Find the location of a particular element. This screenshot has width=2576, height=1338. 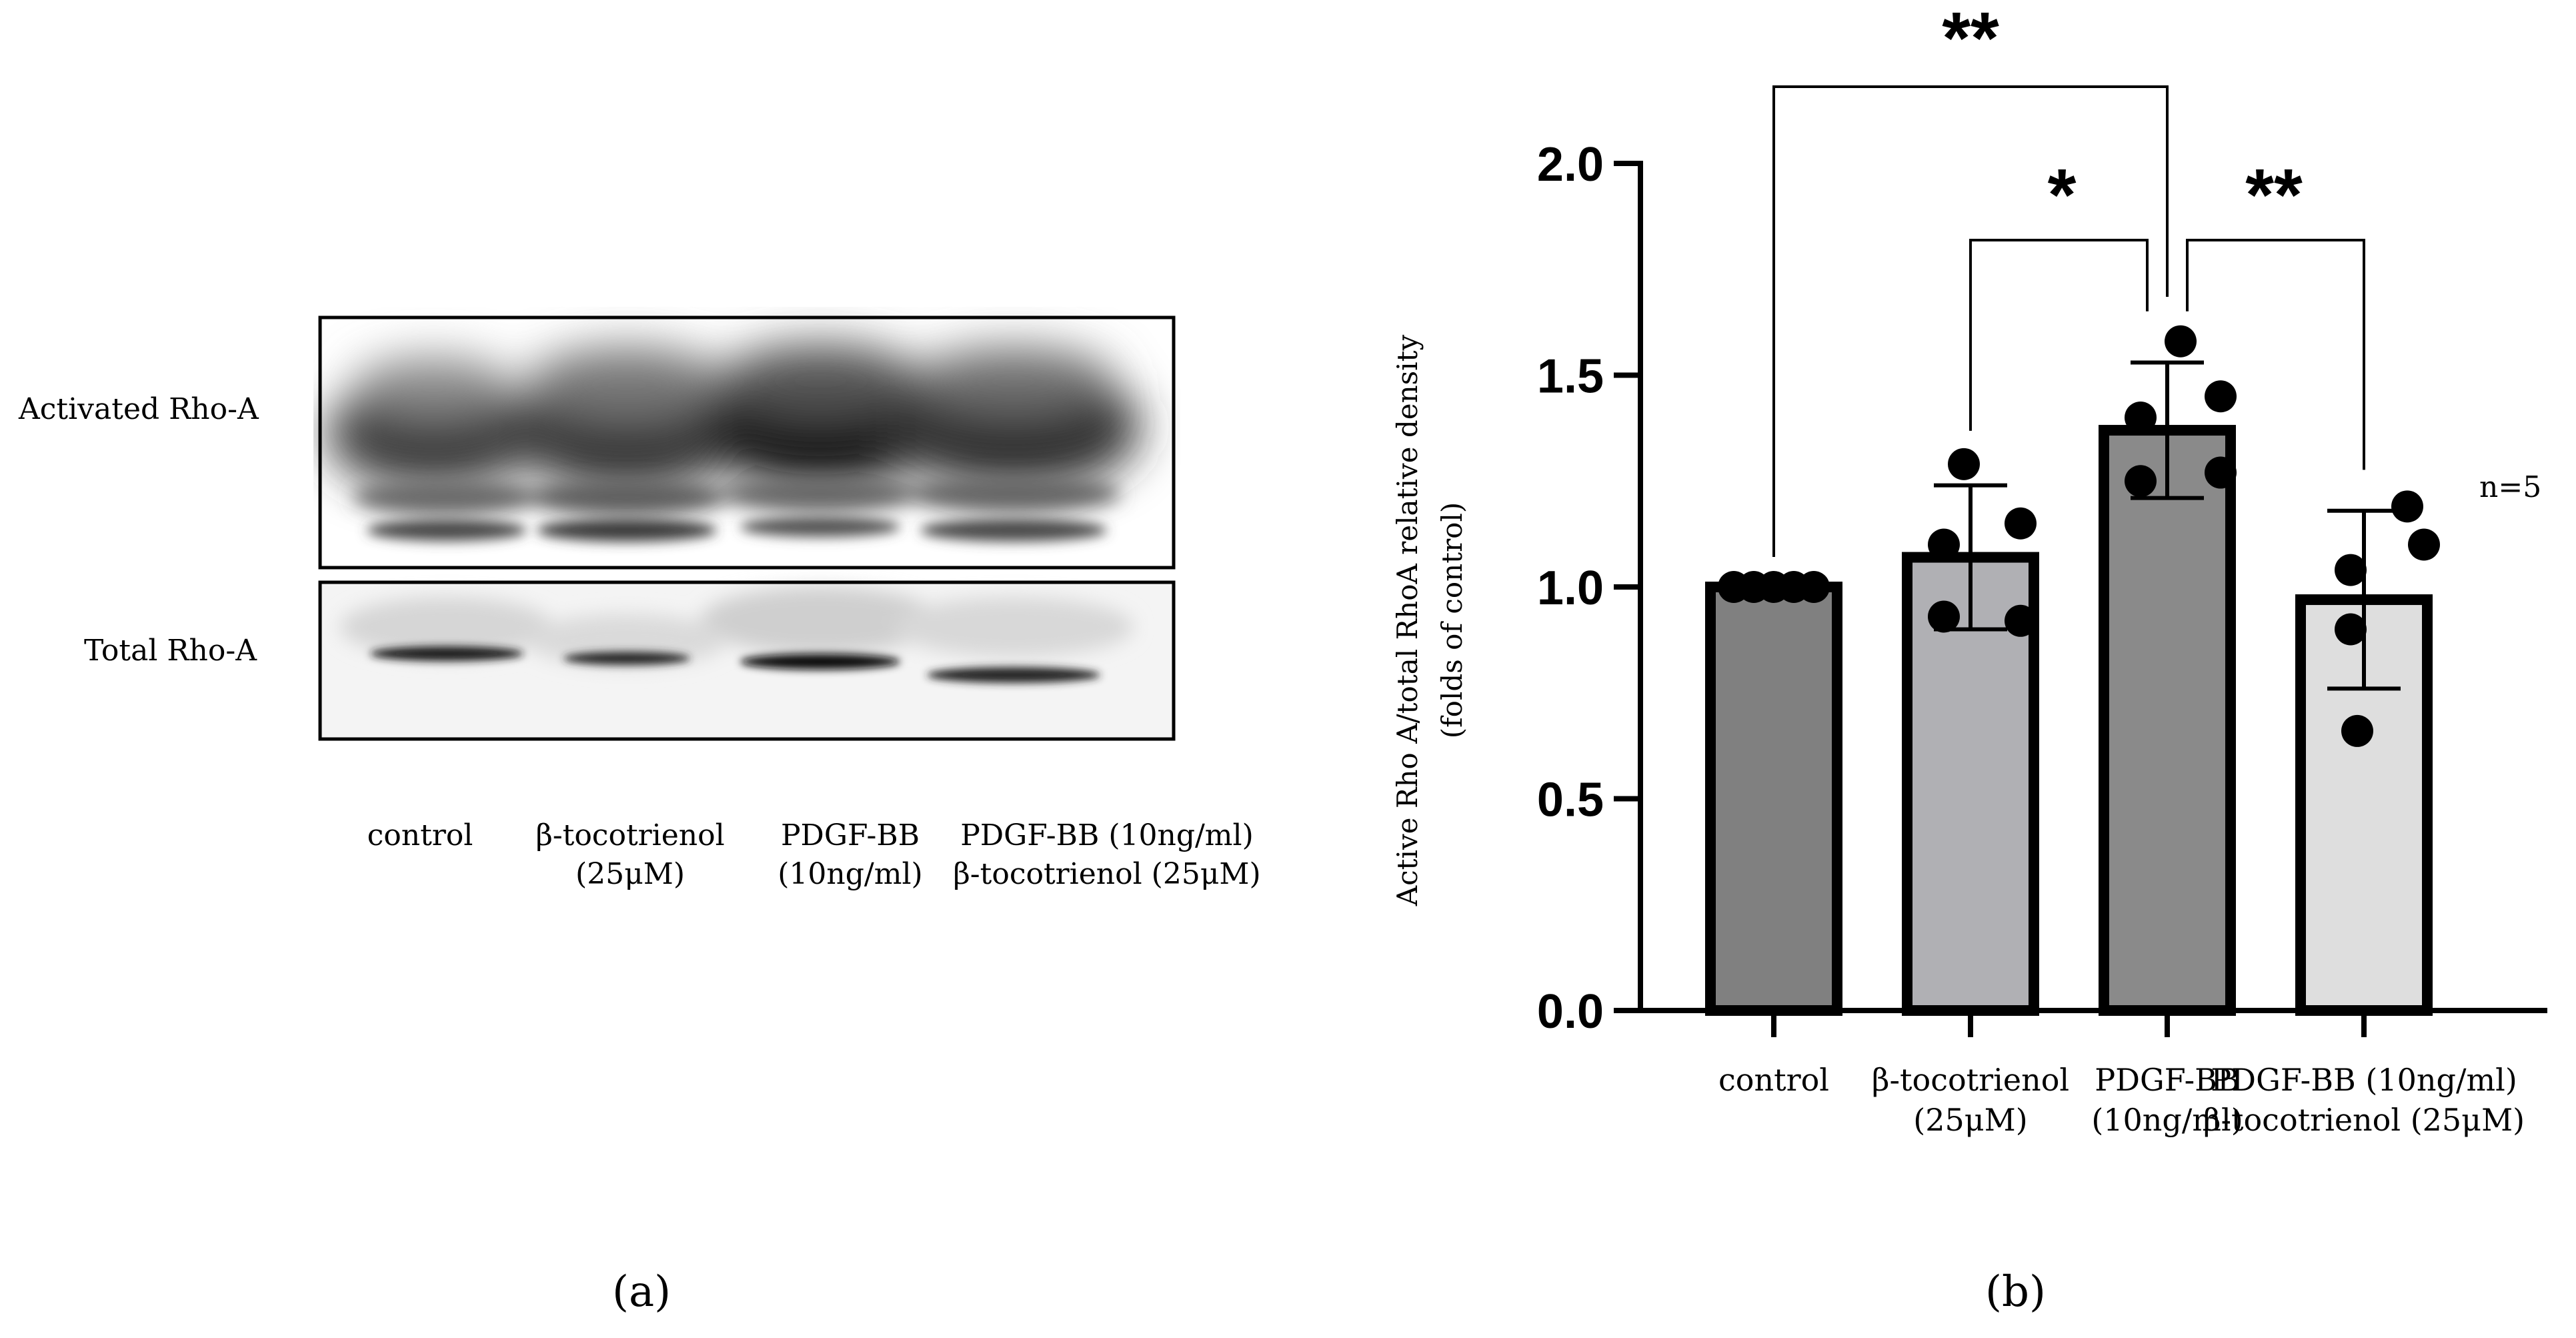

x-tick-label: β-tocotrienol is located at coordinates (1970, 1080).